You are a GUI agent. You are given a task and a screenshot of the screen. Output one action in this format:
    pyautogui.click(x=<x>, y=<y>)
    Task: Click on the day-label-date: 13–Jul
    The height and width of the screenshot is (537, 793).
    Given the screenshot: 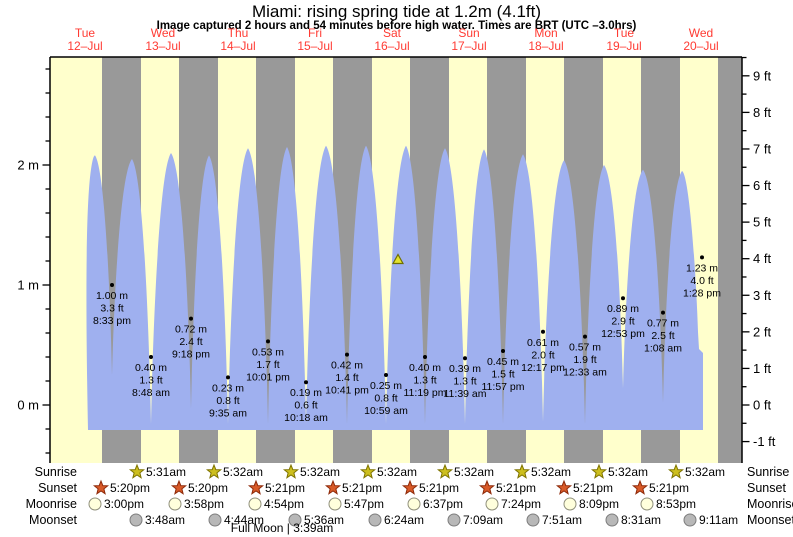 What is the action you would take?
    pyautogui.click(x=162, y=46)
    